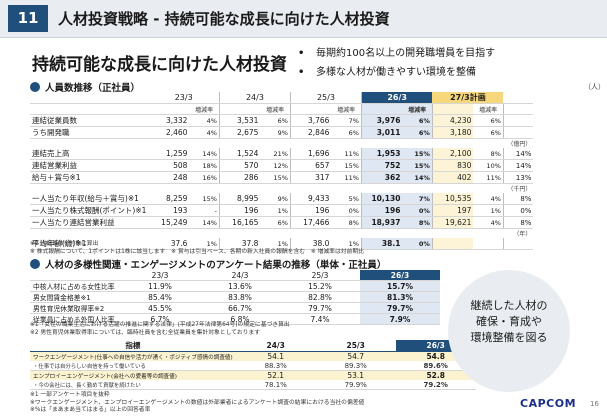  I want to click on table-cell-value: 78.1%, so click(275, 385).